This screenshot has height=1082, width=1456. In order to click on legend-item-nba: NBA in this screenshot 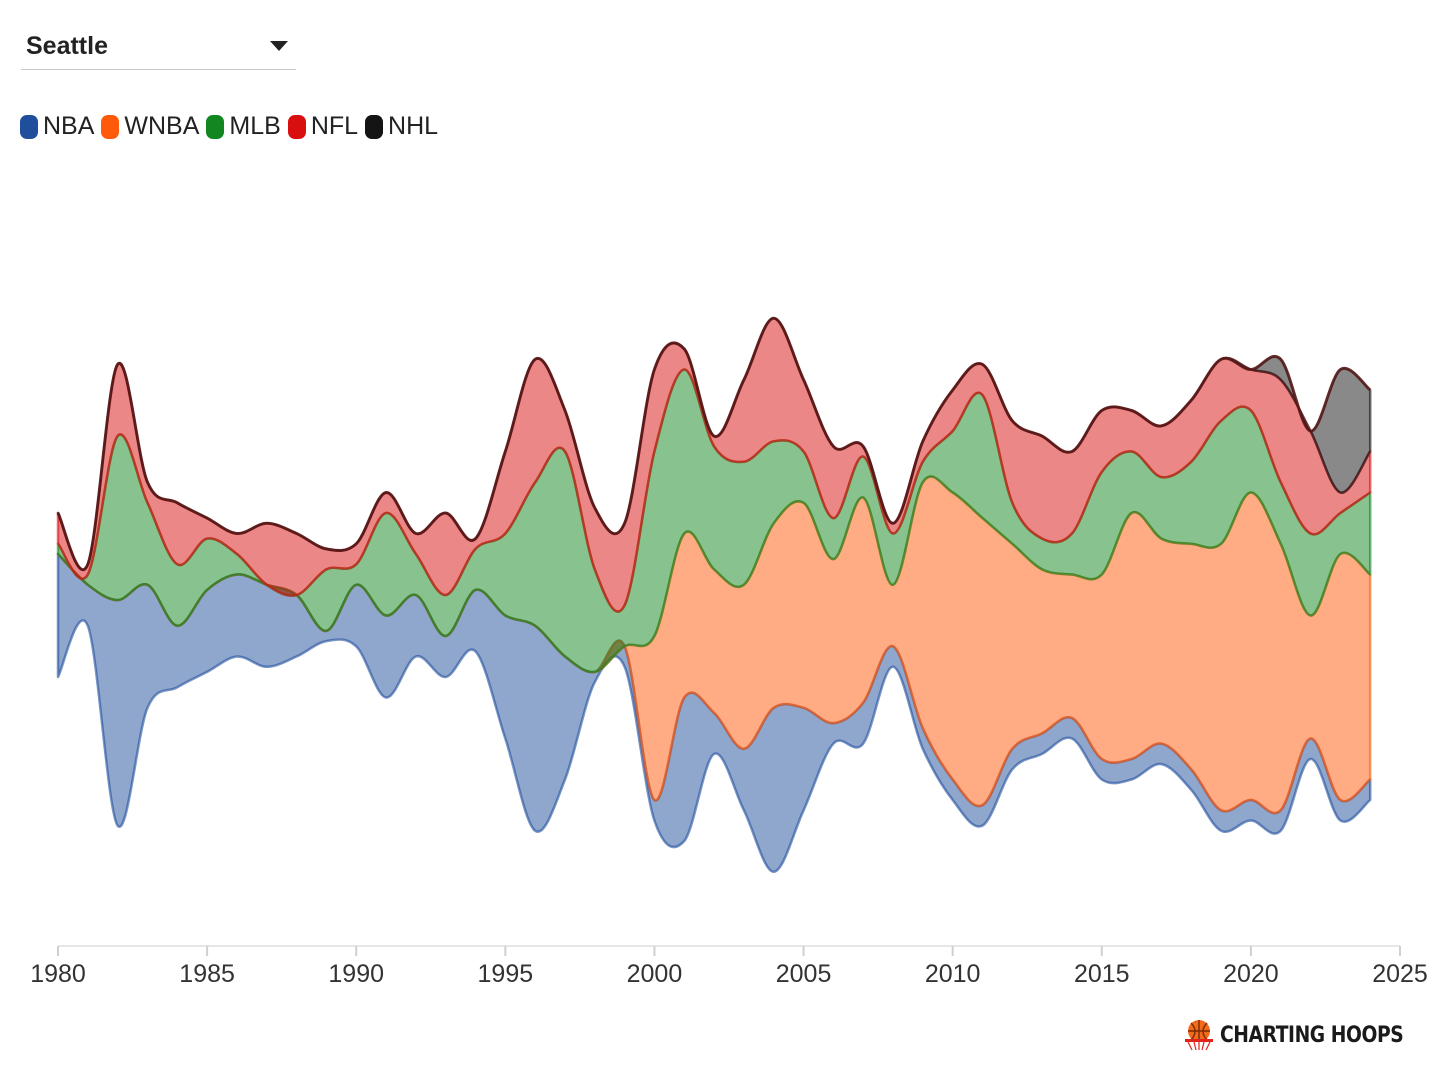, I will do `click(57, 126)`.